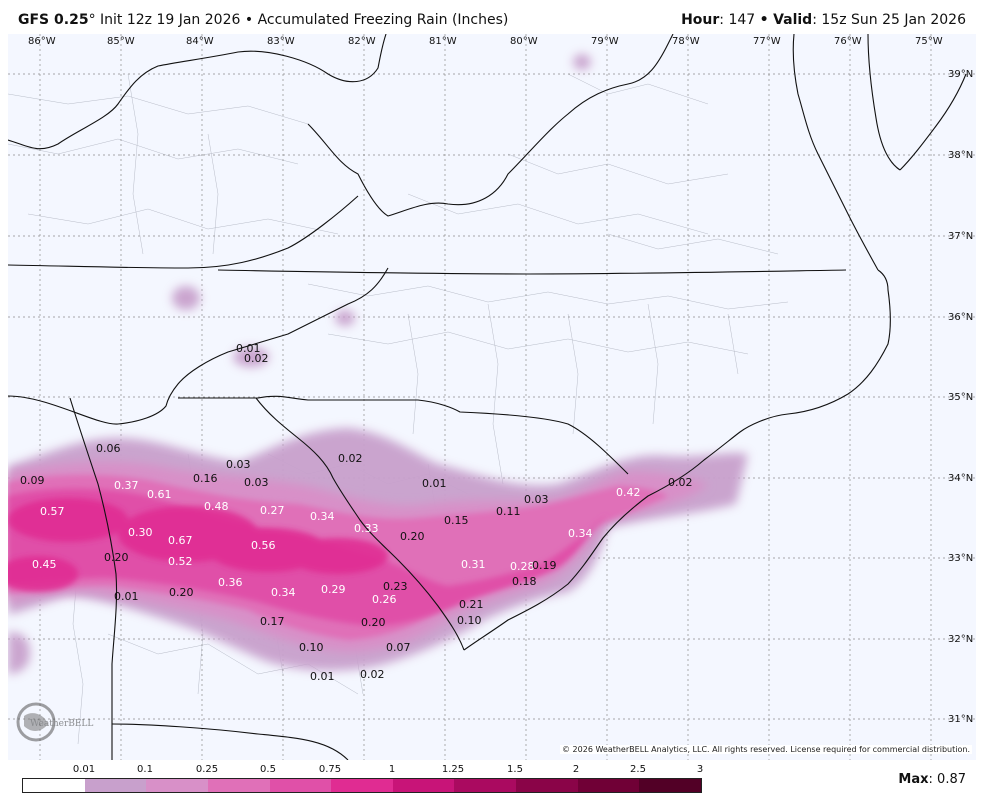 This screenshot has height=808, width=984. Describe the element at coordinates (605, 41) in the screenshot. I see `lon-tick-79: 79°W` at that location.